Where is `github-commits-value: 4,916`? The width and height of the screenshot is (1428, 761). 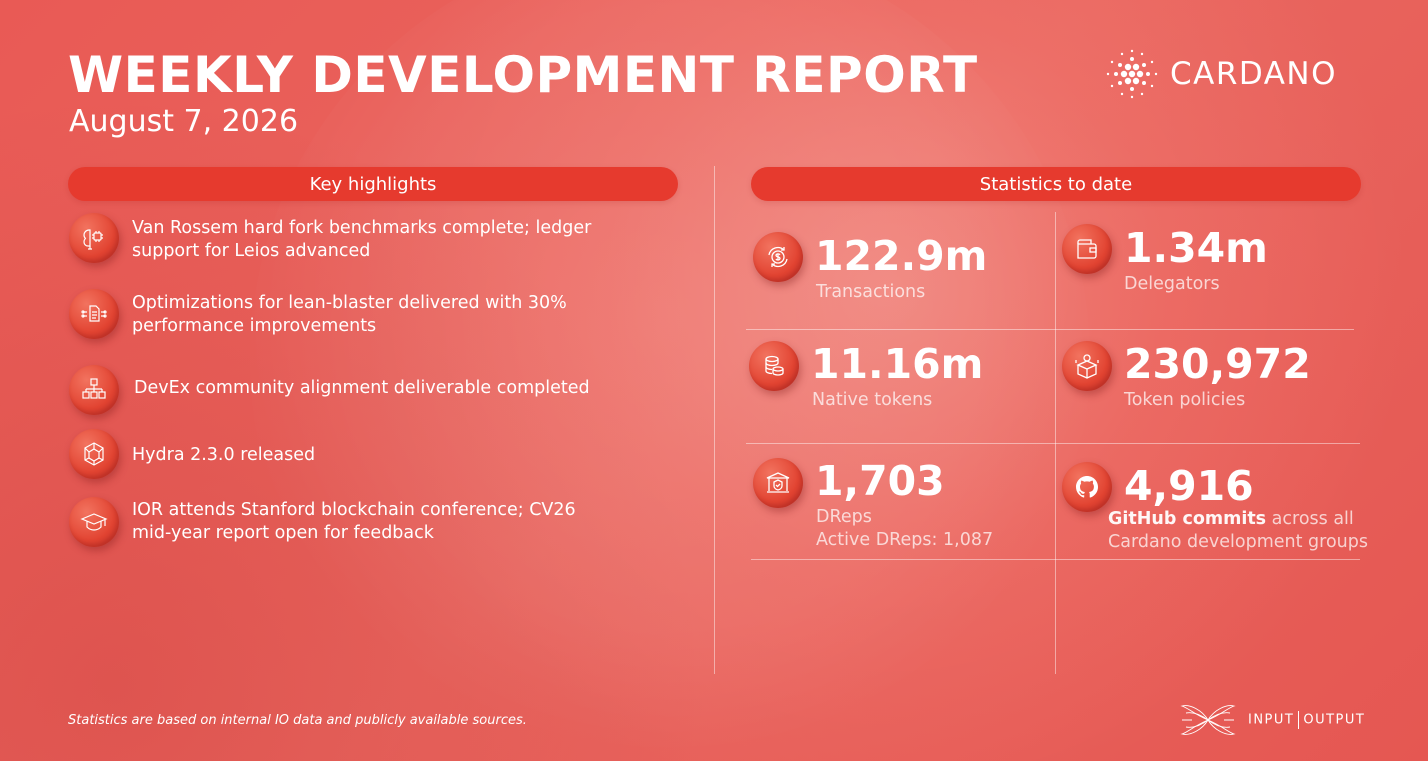 github-commits-value: 4,916 is located at coordinates (1189, 486).